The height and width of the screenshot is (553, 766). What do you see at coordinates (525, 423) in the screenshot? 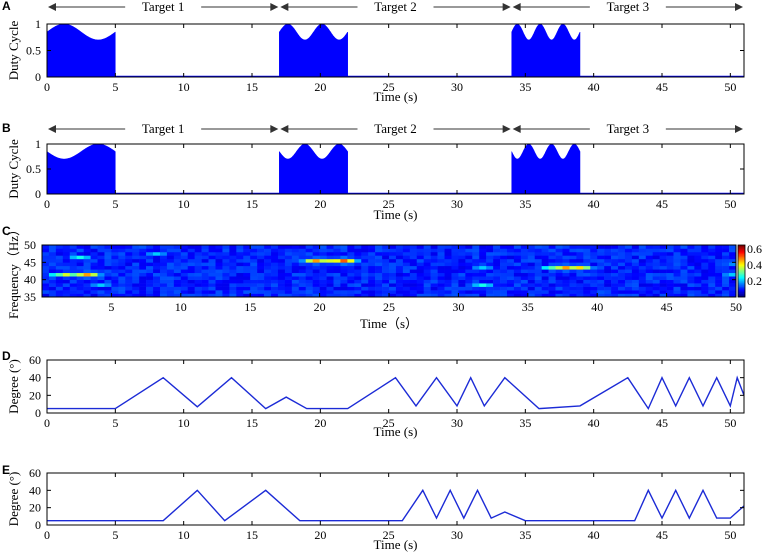
I see `x-tick-label: 35` at bounding box center [525, 423].